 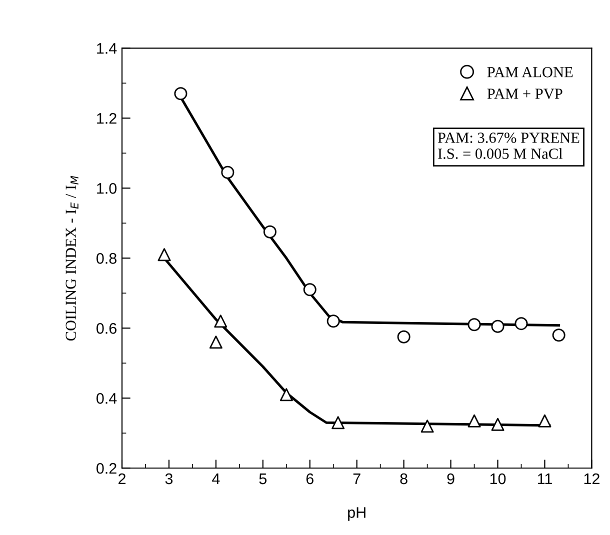 What do you see at coordinates (107, 48) in the screenshot?
I see `y-tick-label: 1.4` at bounding box center [107, 48].